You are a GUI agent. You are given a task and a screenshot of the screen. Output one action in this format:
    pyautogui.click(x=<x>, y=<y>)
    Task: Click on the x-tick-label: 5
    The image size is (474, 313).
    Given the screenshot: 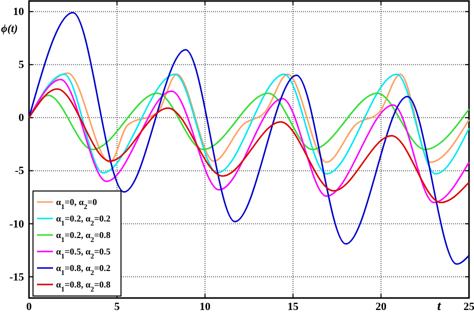 What is the action you would take?
    pyautogui.click(x=117, y=306)
    